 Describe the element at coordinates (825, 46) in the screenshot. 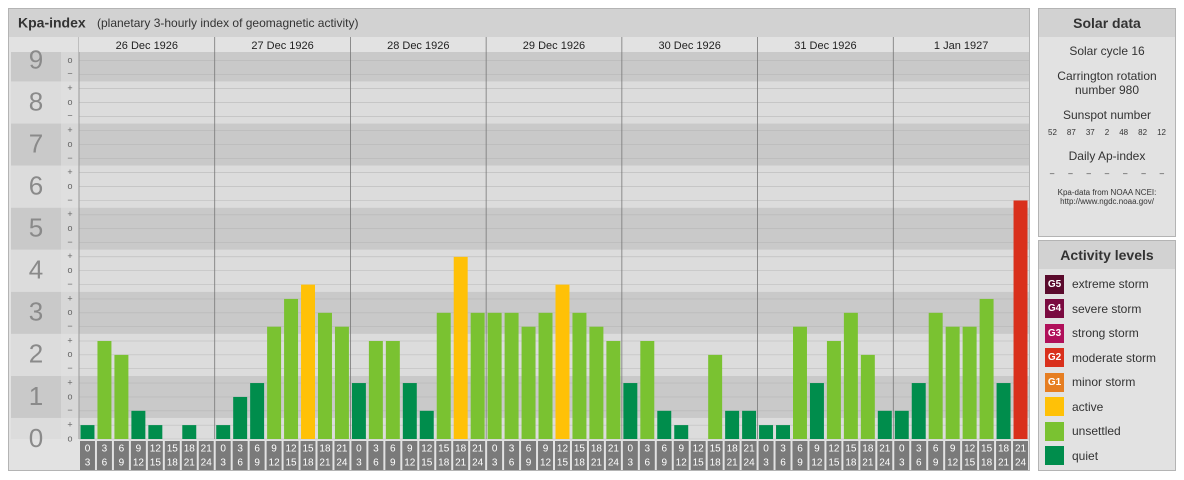

I see `date-label: 31 Dec 1926` at that location.